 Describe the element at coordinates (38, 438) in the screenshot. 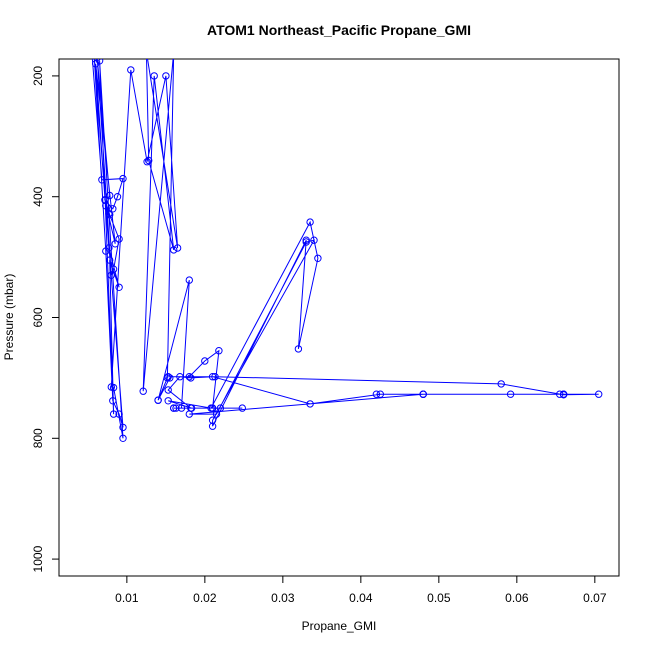

I see `y-tick-label: 800` at that location.